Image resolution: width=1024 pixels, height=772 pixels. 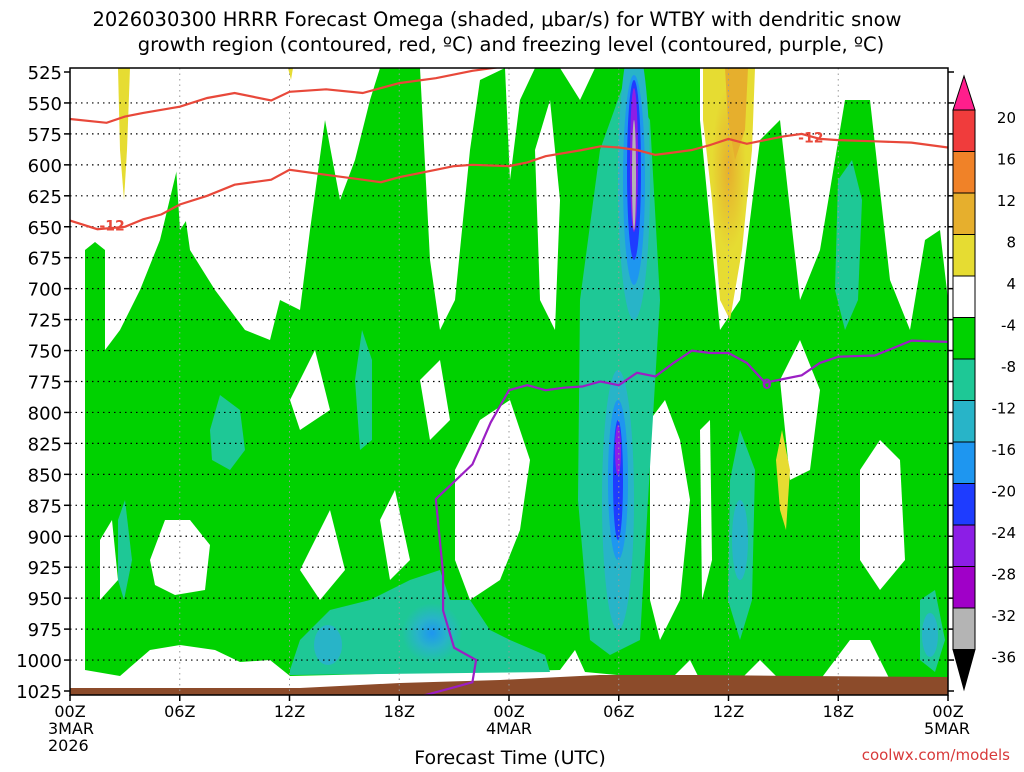 I want to click on y-tick-label: 875, so click(x=45, y=506).